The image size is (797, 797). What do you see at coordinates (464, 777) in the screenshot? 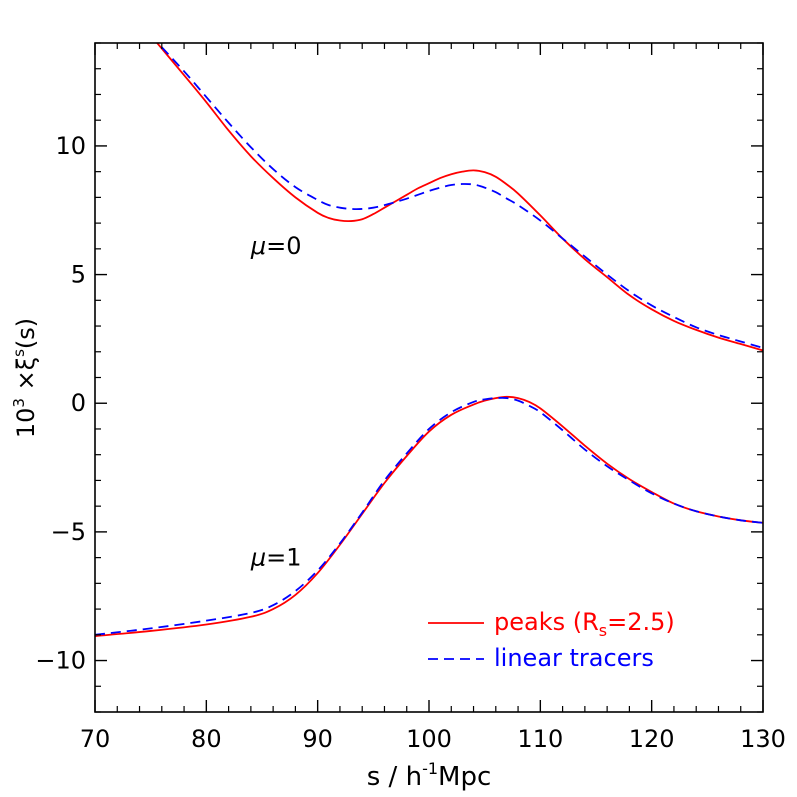
I see `x-axis-label-post: Mpc` at bounding box center [464, 777].